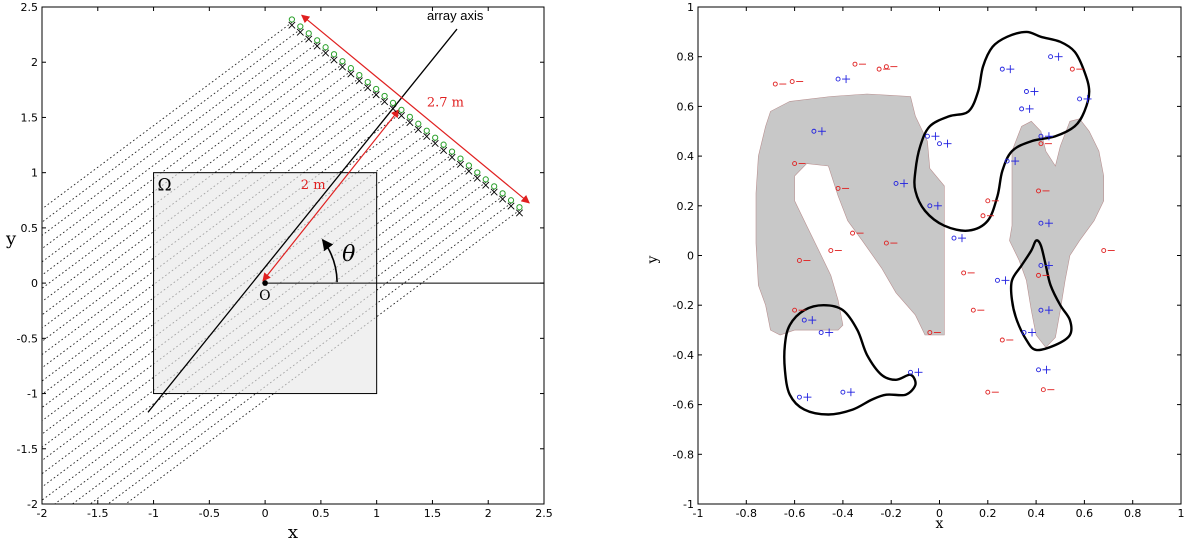  I want to click on reconstruction-contour, so click(1002, 131).